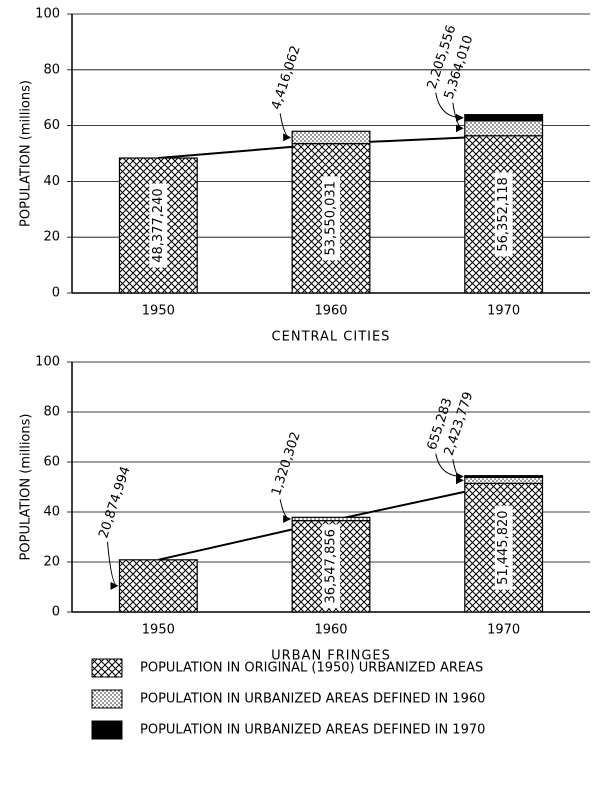 This screenshot has height=788, width=608. I want to click on value-label: 20,874,994, so click(114, 502).